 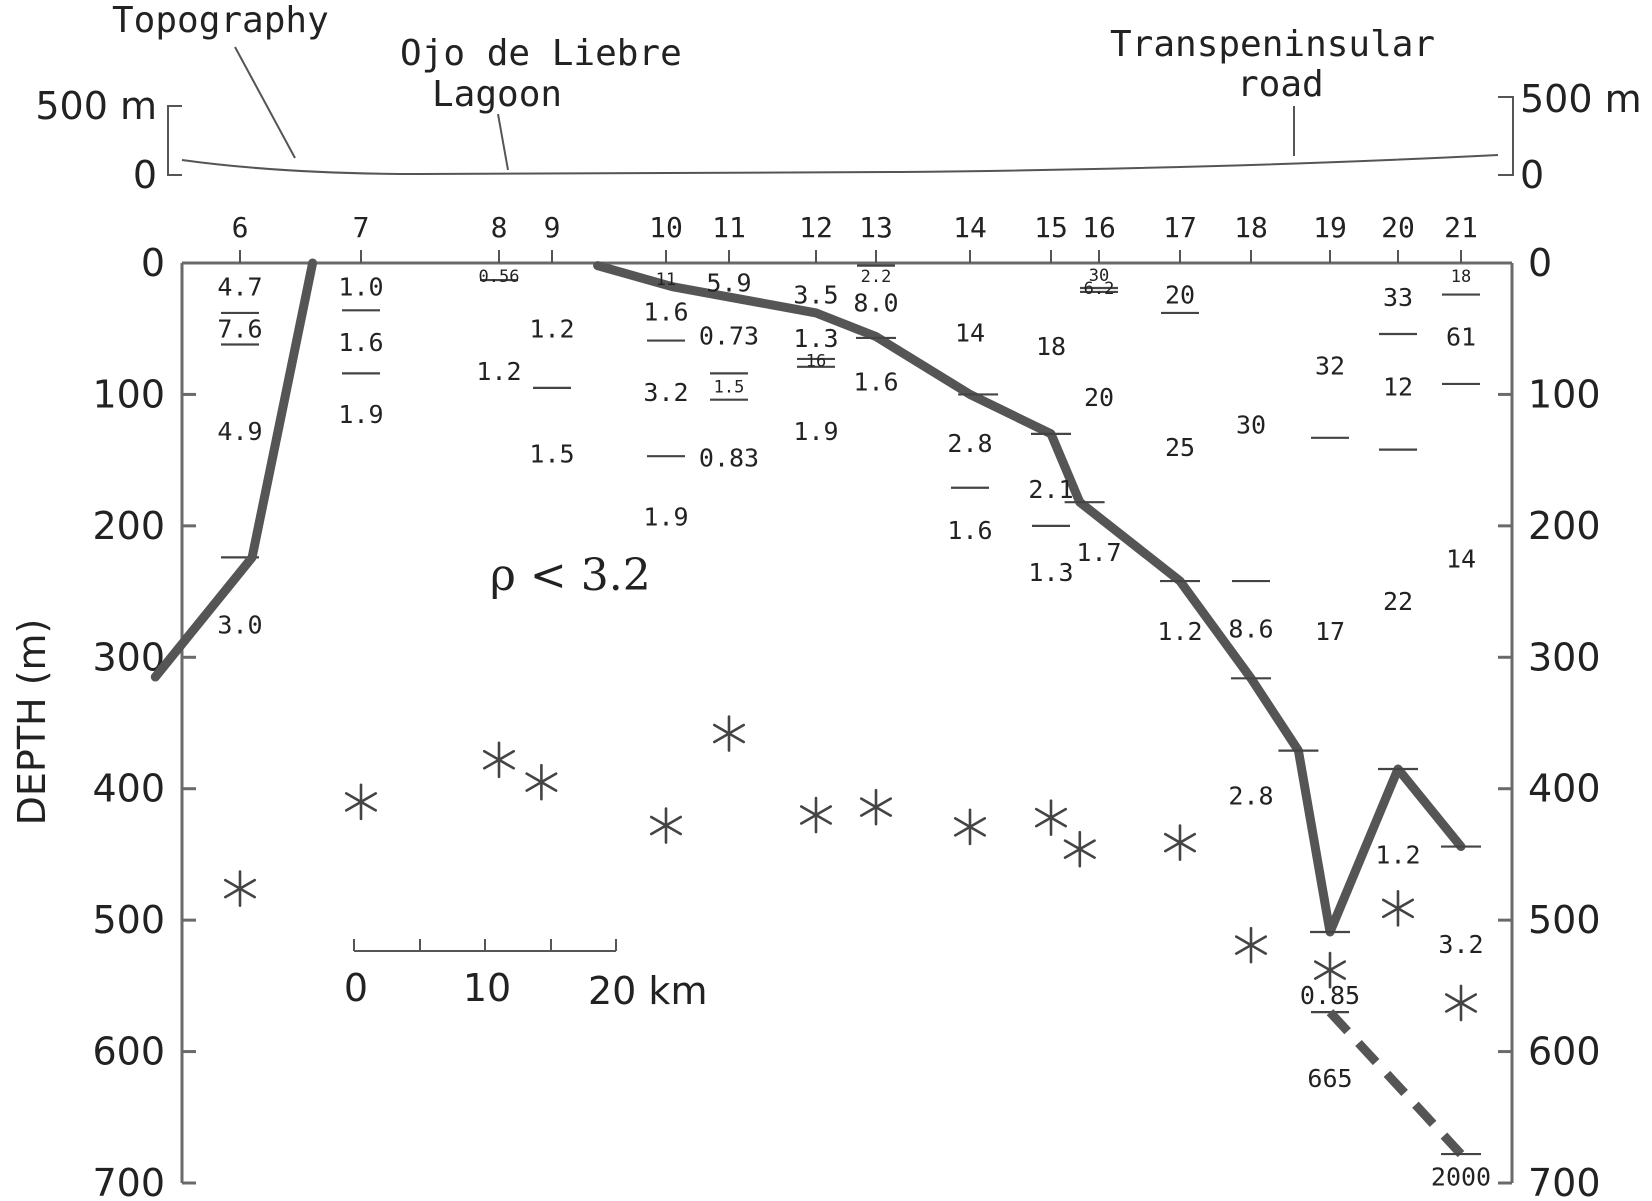 What do you see at coordinates (729, 388) in the screenshot?
I see `resistivity-label: 1.5` at bounding box center [729, 388].